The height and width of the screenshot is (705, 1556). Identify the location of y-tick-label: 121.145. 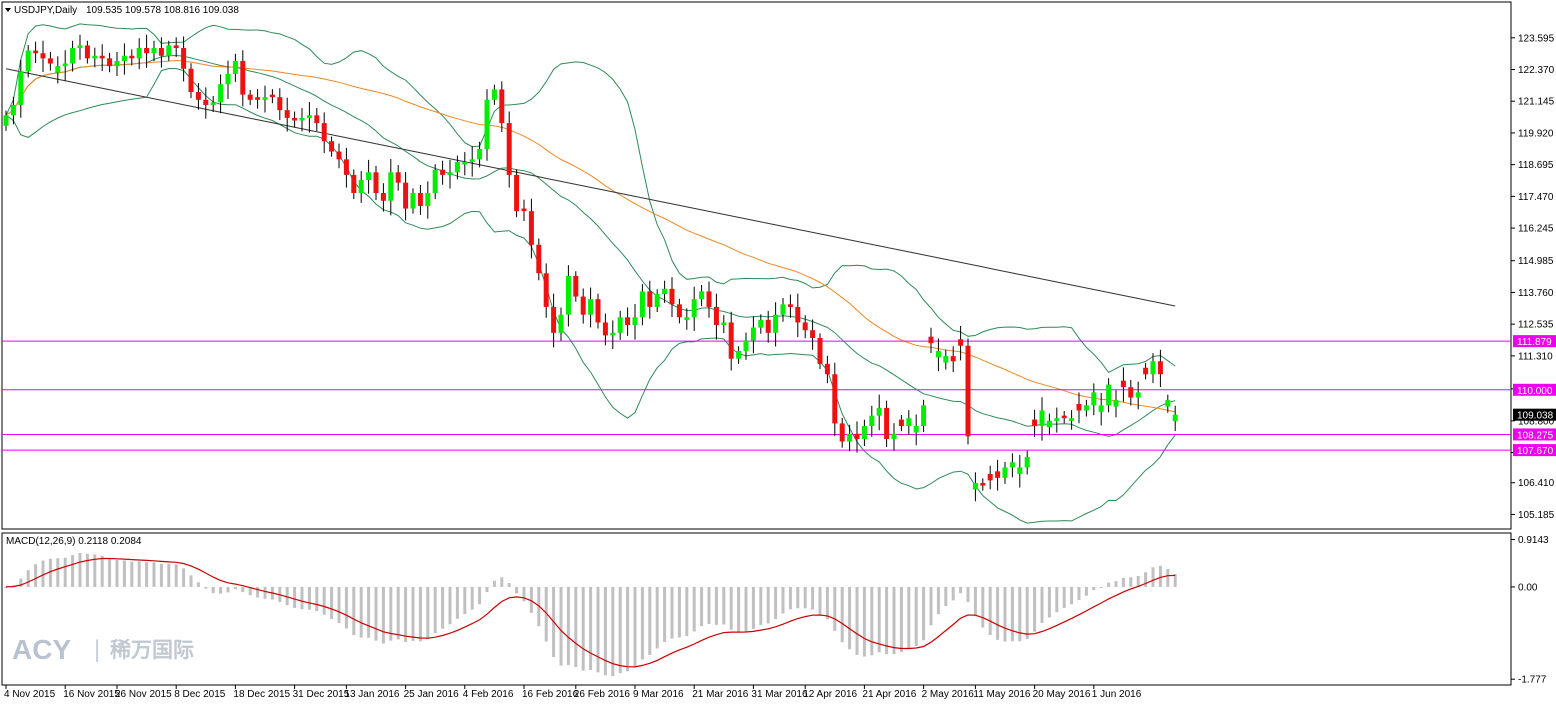
(1536, 102).